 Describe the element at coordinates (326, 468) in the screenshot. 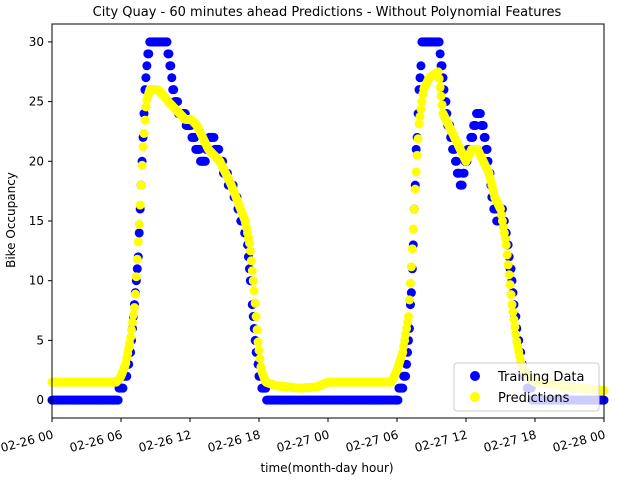

I see `x-axis-label: time(month-day hour)` at that location.